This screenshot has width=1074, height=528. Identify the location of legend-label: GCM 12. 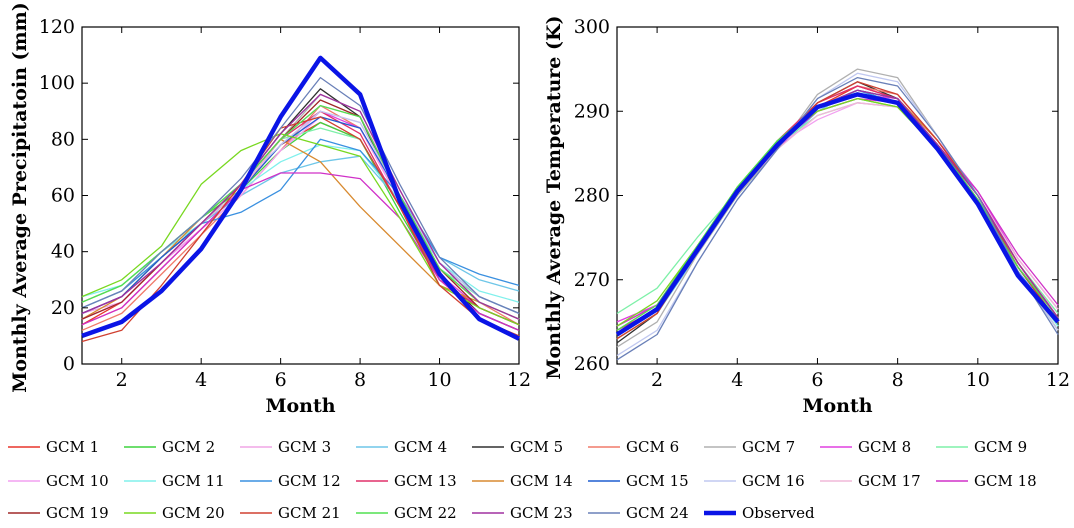
(309, 481).